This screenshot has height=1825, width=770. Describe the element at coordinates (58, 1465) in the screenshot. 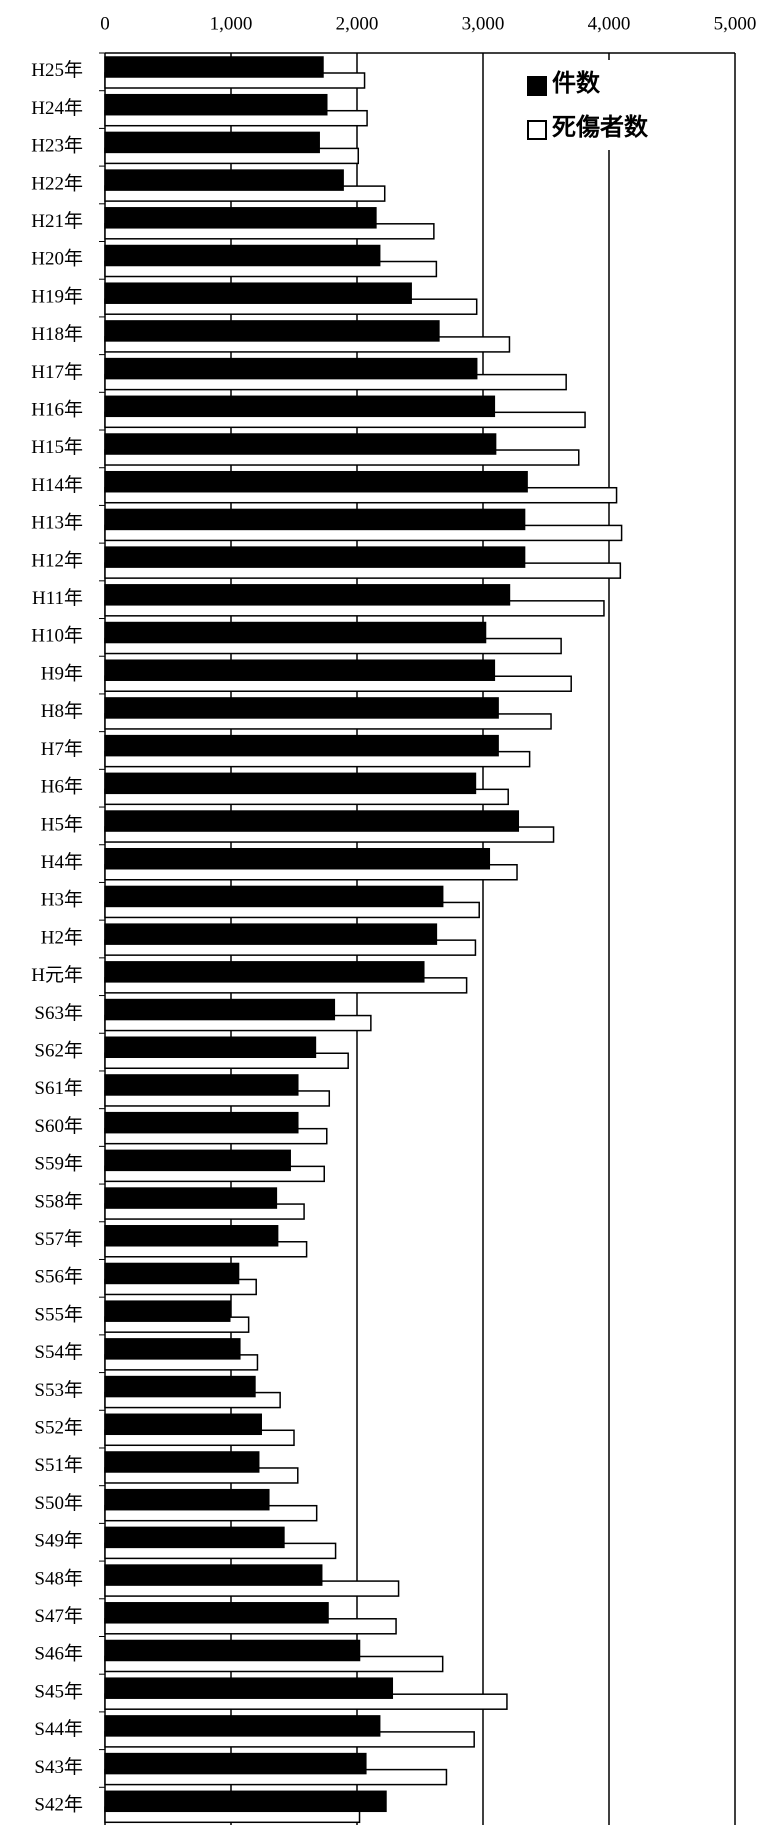

I see `y-tick-label: S51年` at that location.